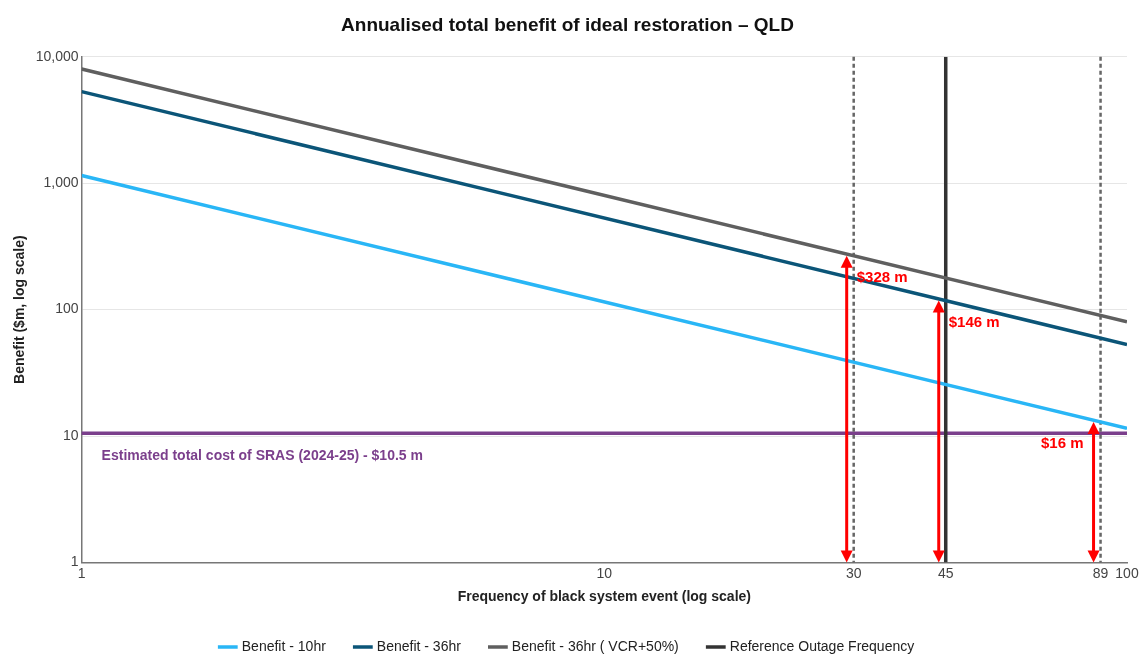 This screenshot has width=1143, height=668. Describe the element at coordinates (1100, 572) in the screenshot. I see `x-tick-label: 89` at that location.